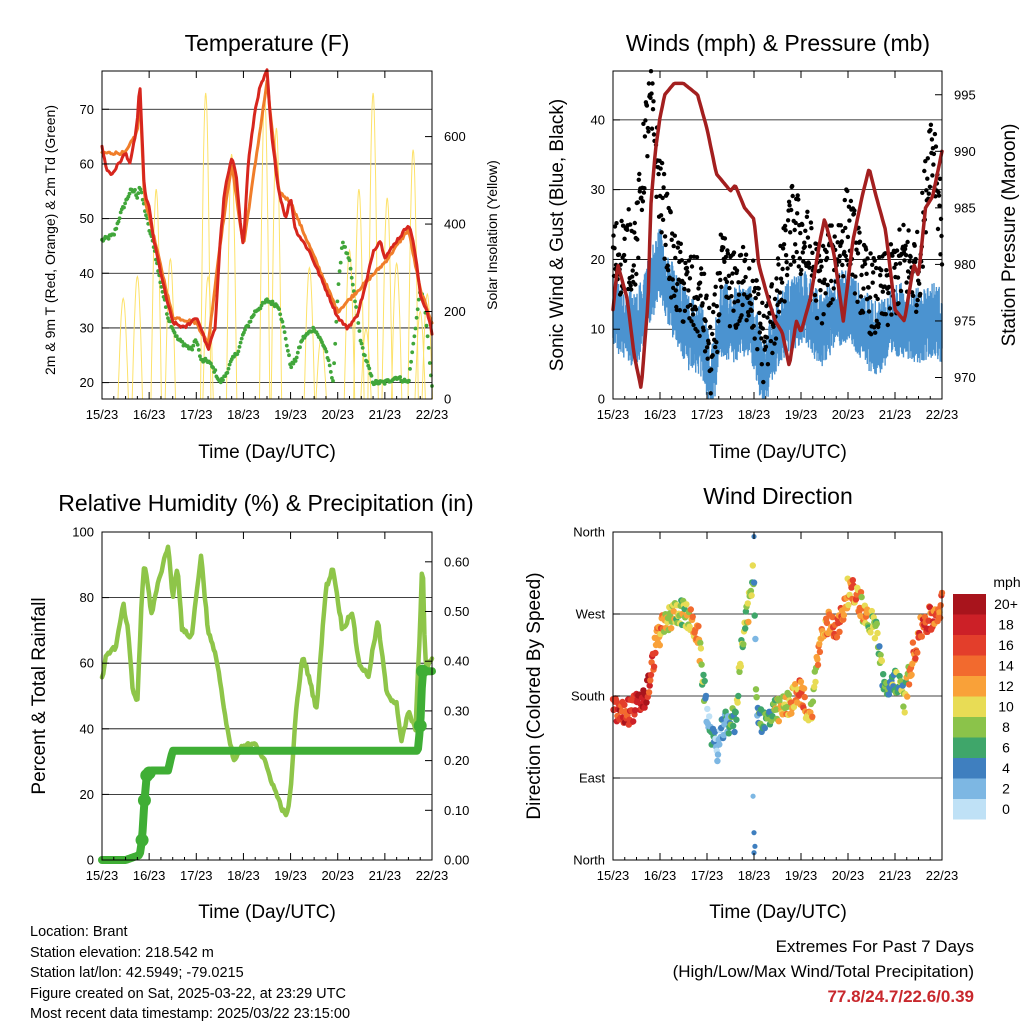  I want to click on y2-tick-label: 0.10, so click(456, 810).